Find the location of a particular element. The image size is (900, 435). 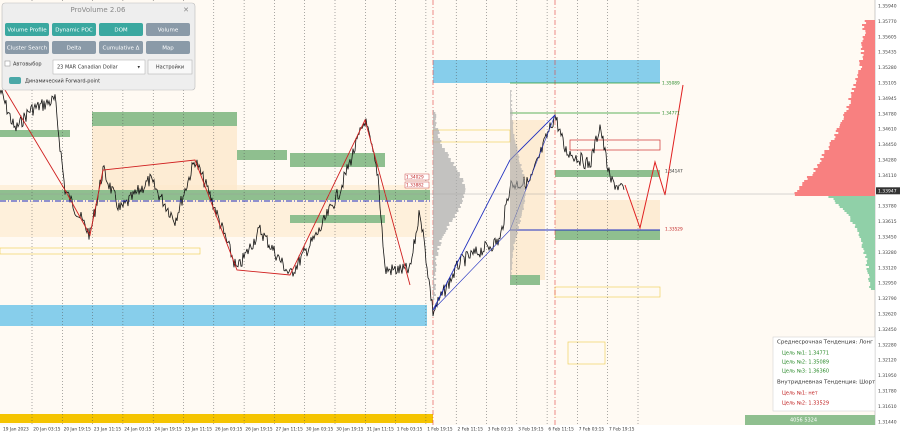

price-label: 1.34110 is located at coordinates (887, 176).